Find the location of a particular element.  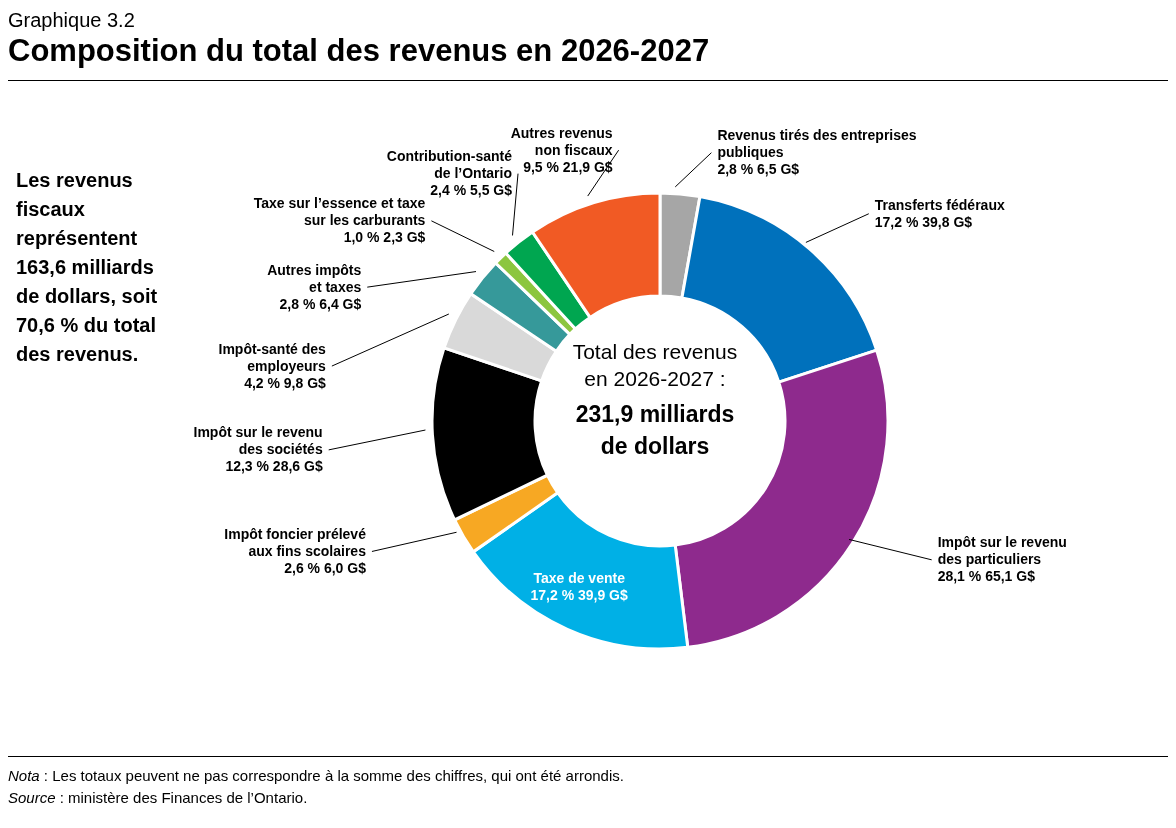

slice-label: Impôt sur le revenu des particuliers is located at coordinates (1002, 551).